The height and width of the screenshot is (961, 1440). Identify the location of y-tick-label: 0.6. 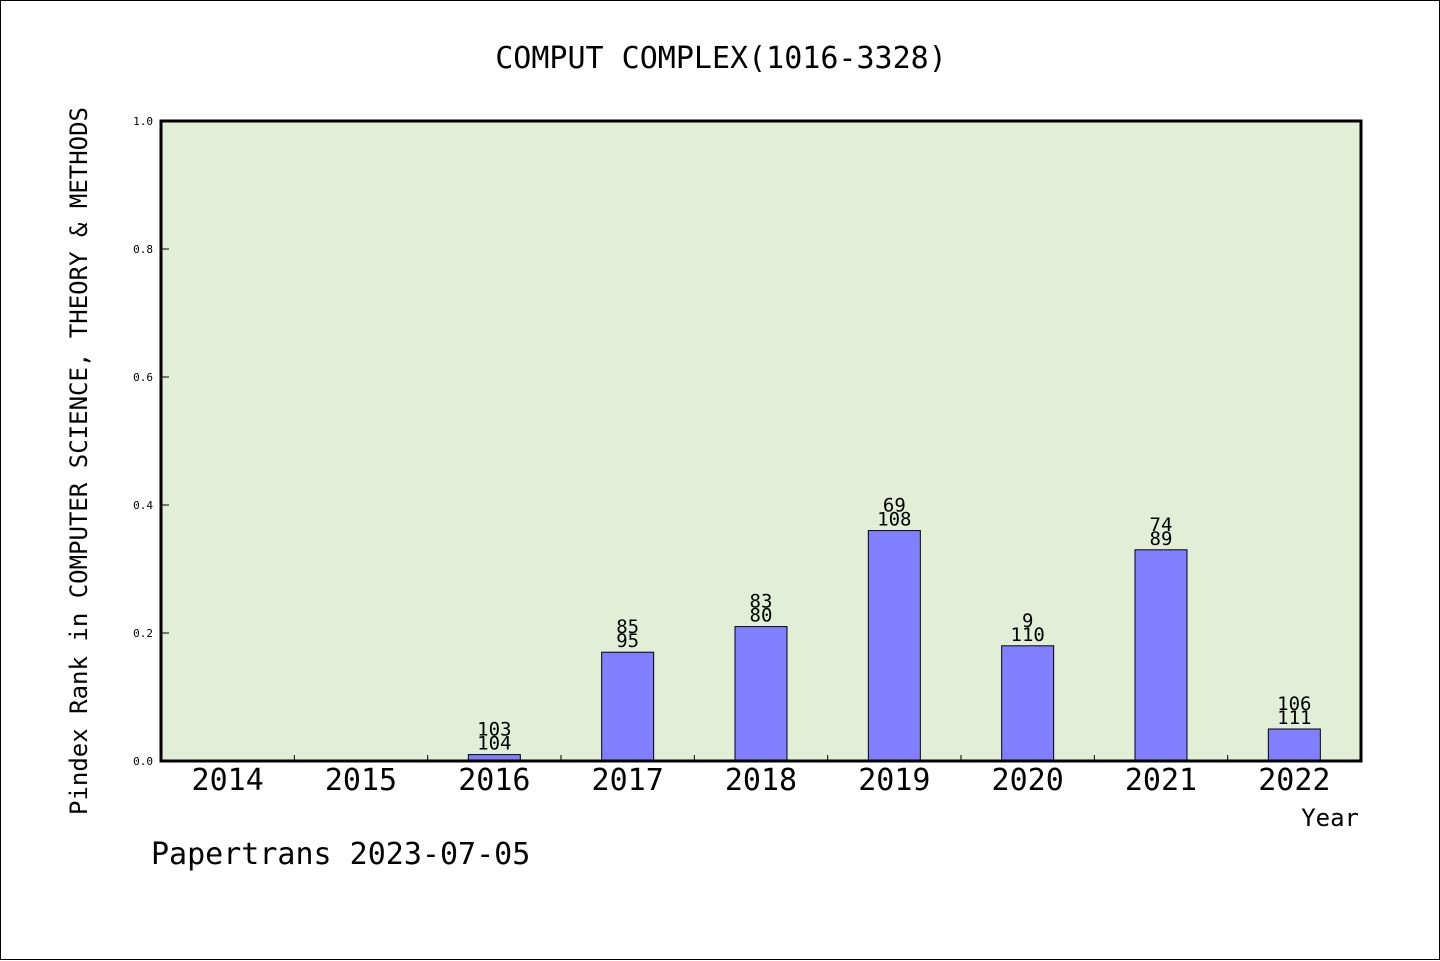
(143, 377).